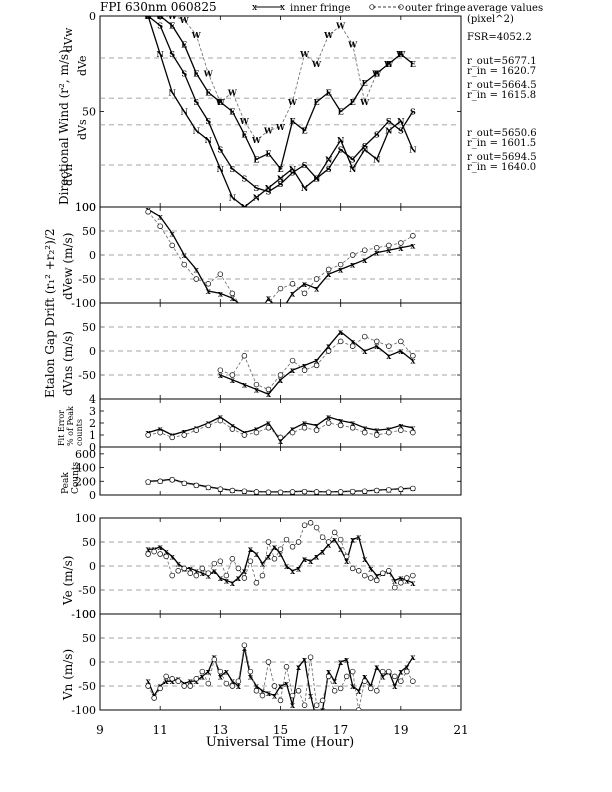 This screenshot has width=612, height=792. I want to click on series-line-outer-fringe, so click(280, 677).